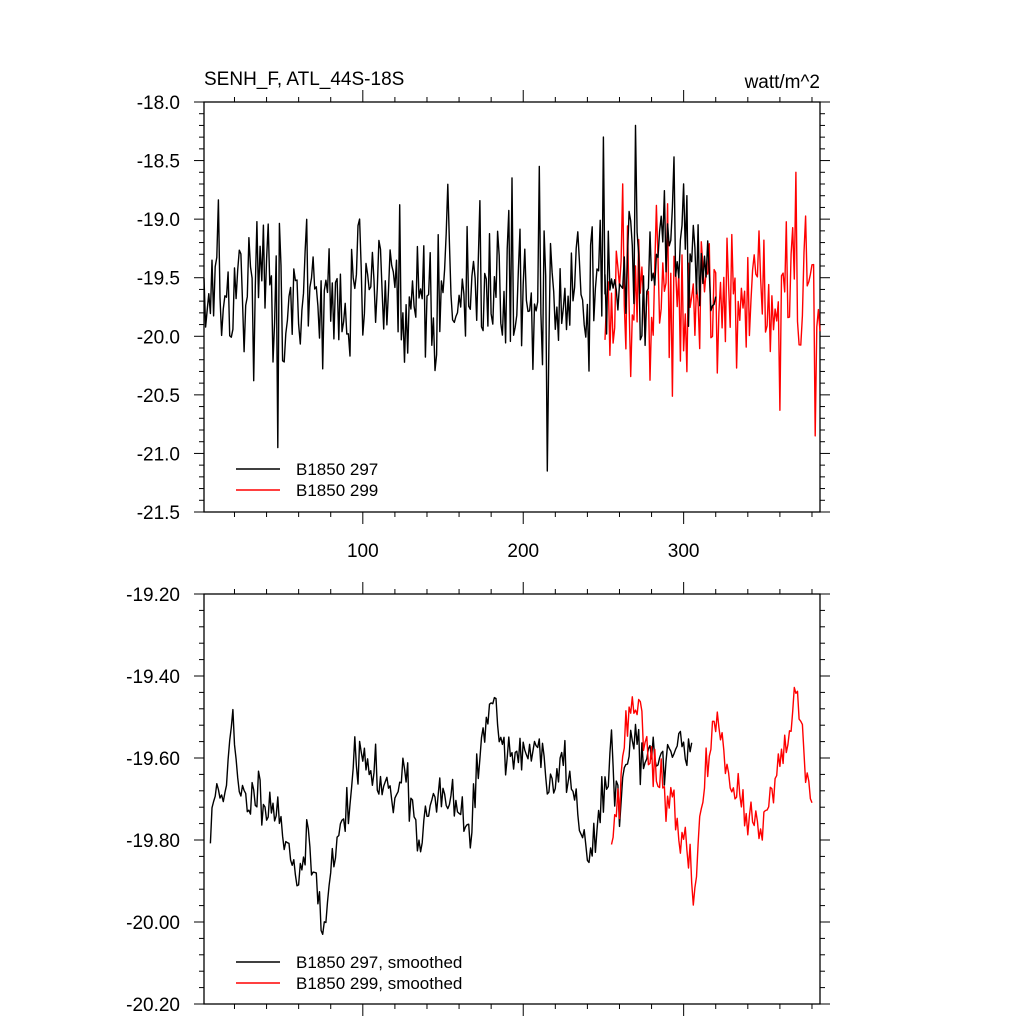 Image resolution: width=1024 pixels, height=1024 pixels. I want to click on legend-label: B1850 297, smoothed, so click(379, 962).